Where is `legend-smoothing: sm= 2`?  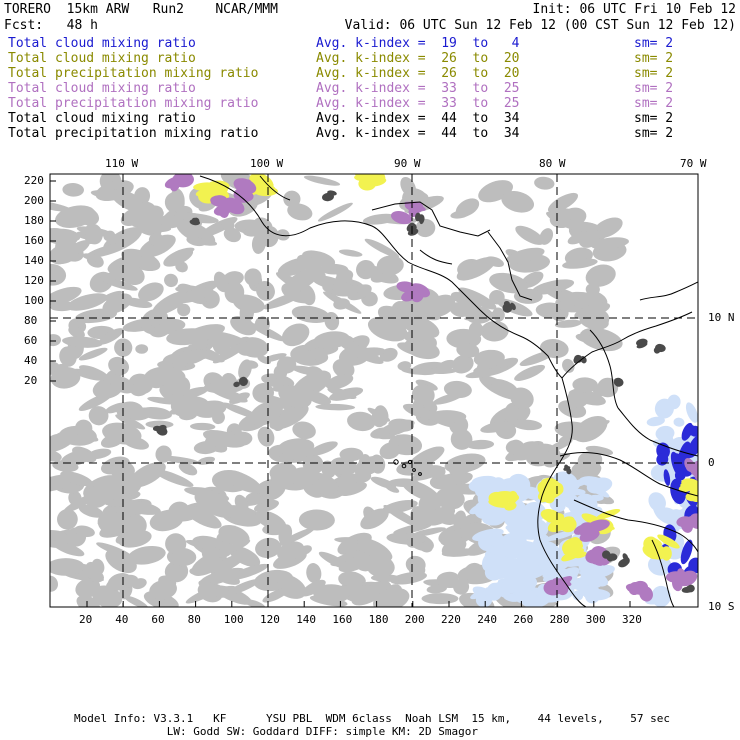 legend-smoothing: sm= 2 is located at coordinates (654, 103).